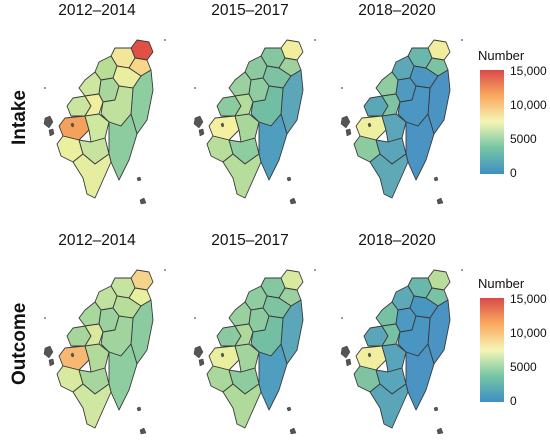 The height and width of the screenshot is (445, 550). I want to click on map-outcome-2018-2020, so click(401, 352).